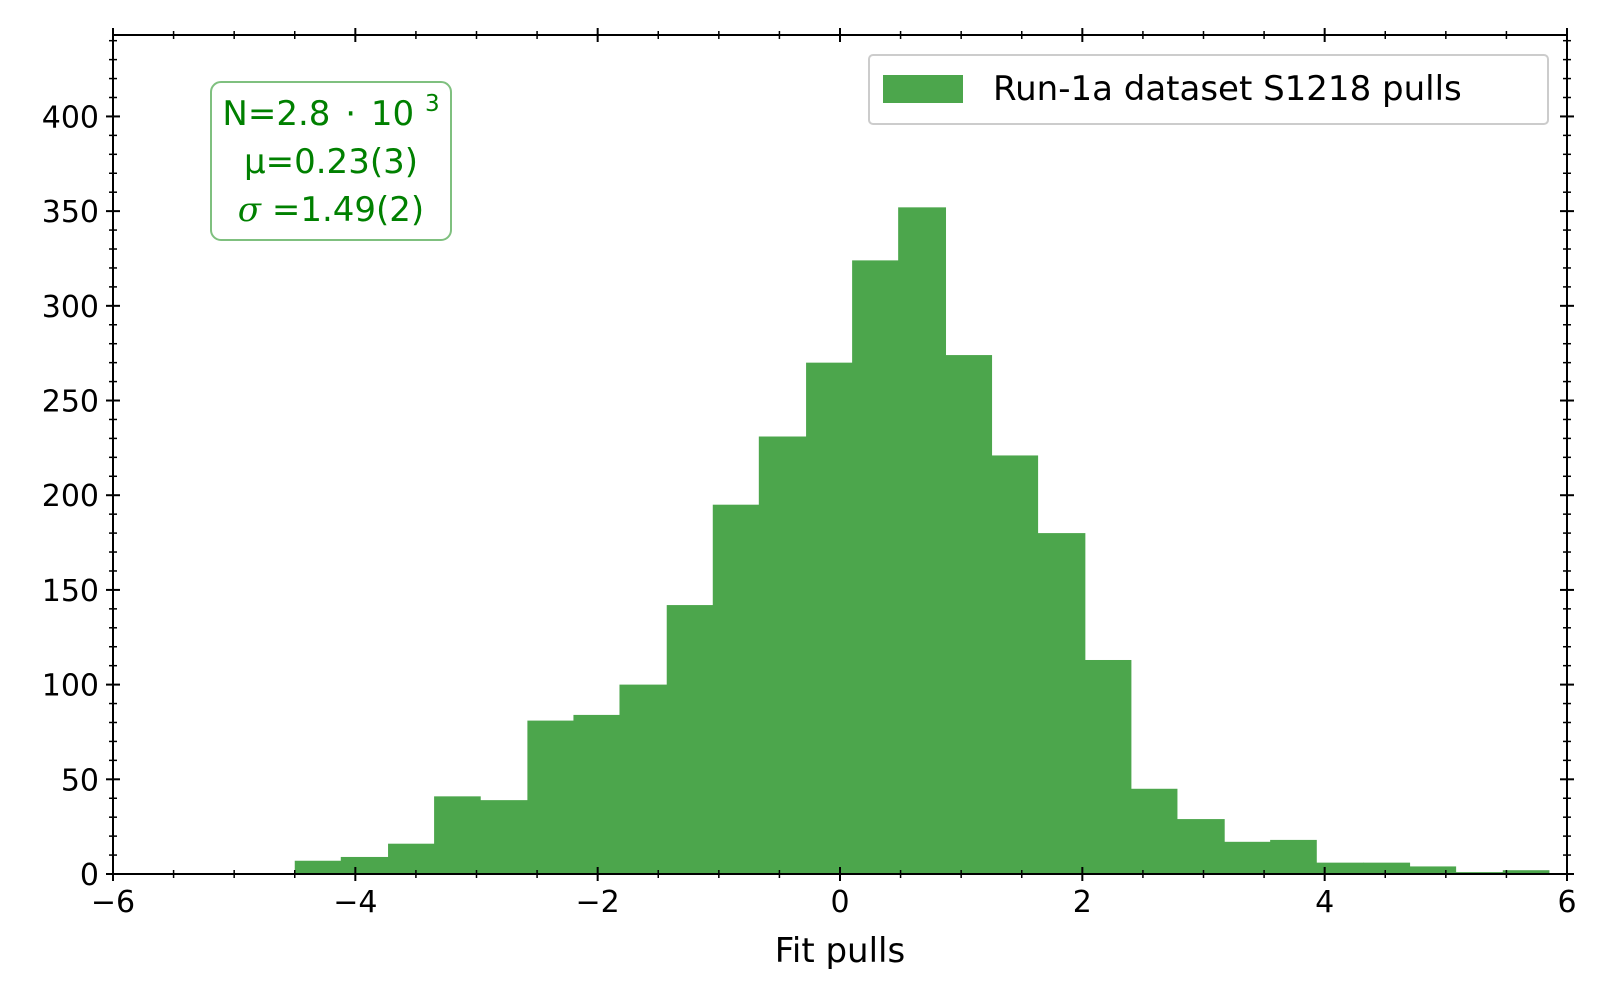 The height and width of the screenshot is (1000, 1600). I want to click on y-tick-label: 350, so click(70, 212).